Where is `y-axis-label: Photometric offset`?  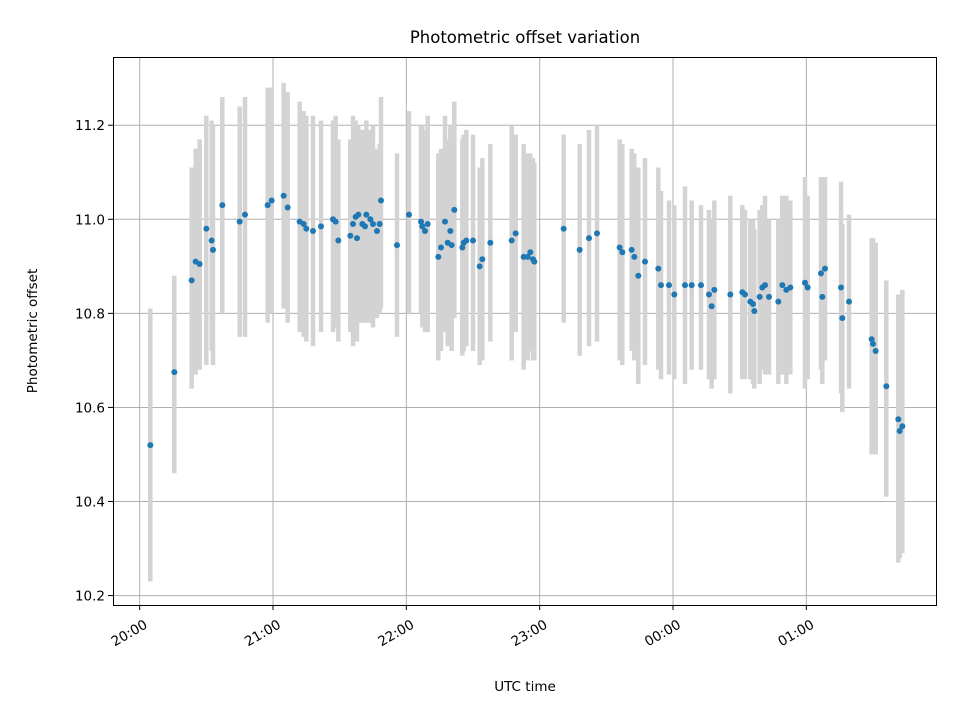
y-axis-label: Photometric offset is located at coordinates (33, 331).